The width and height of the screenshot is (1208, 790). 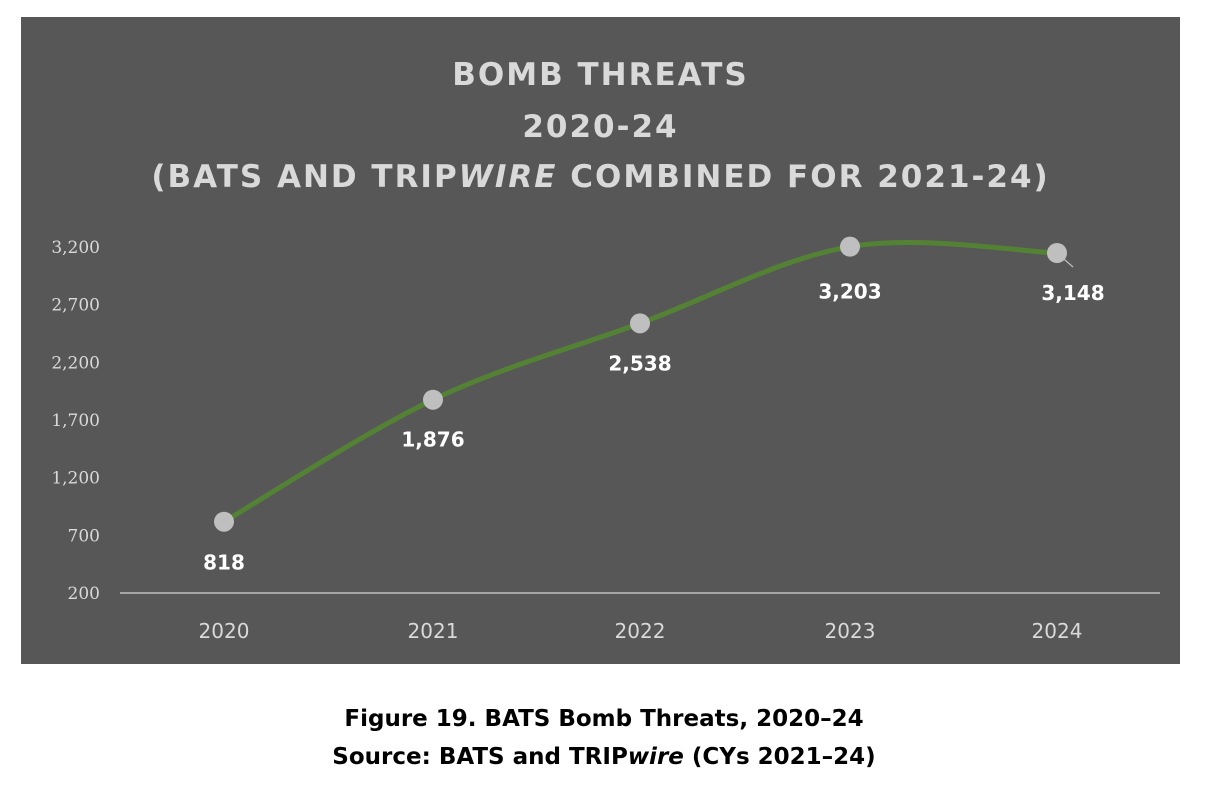 I want to click on y-tick-label: 1,200, so click(x=75, y=479).